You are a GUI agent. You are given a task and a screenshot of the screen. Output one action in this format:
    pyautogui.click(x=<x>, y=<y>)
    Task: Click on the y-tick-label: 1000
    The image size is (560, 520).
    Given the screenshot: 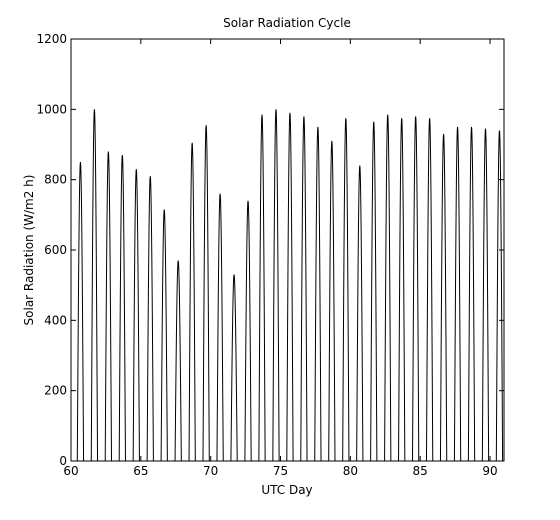 What is the action you would take?
    pyautogui.click(x=51, y=109)
    